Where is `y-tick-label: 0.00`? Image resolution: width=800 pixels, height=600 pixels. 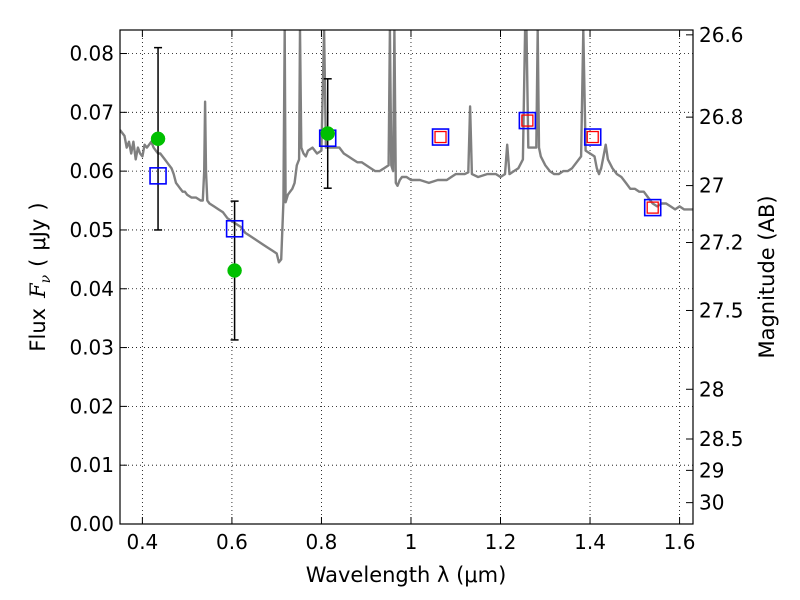 y-tick-label: 0.00 is located at coordinates (91, 524).